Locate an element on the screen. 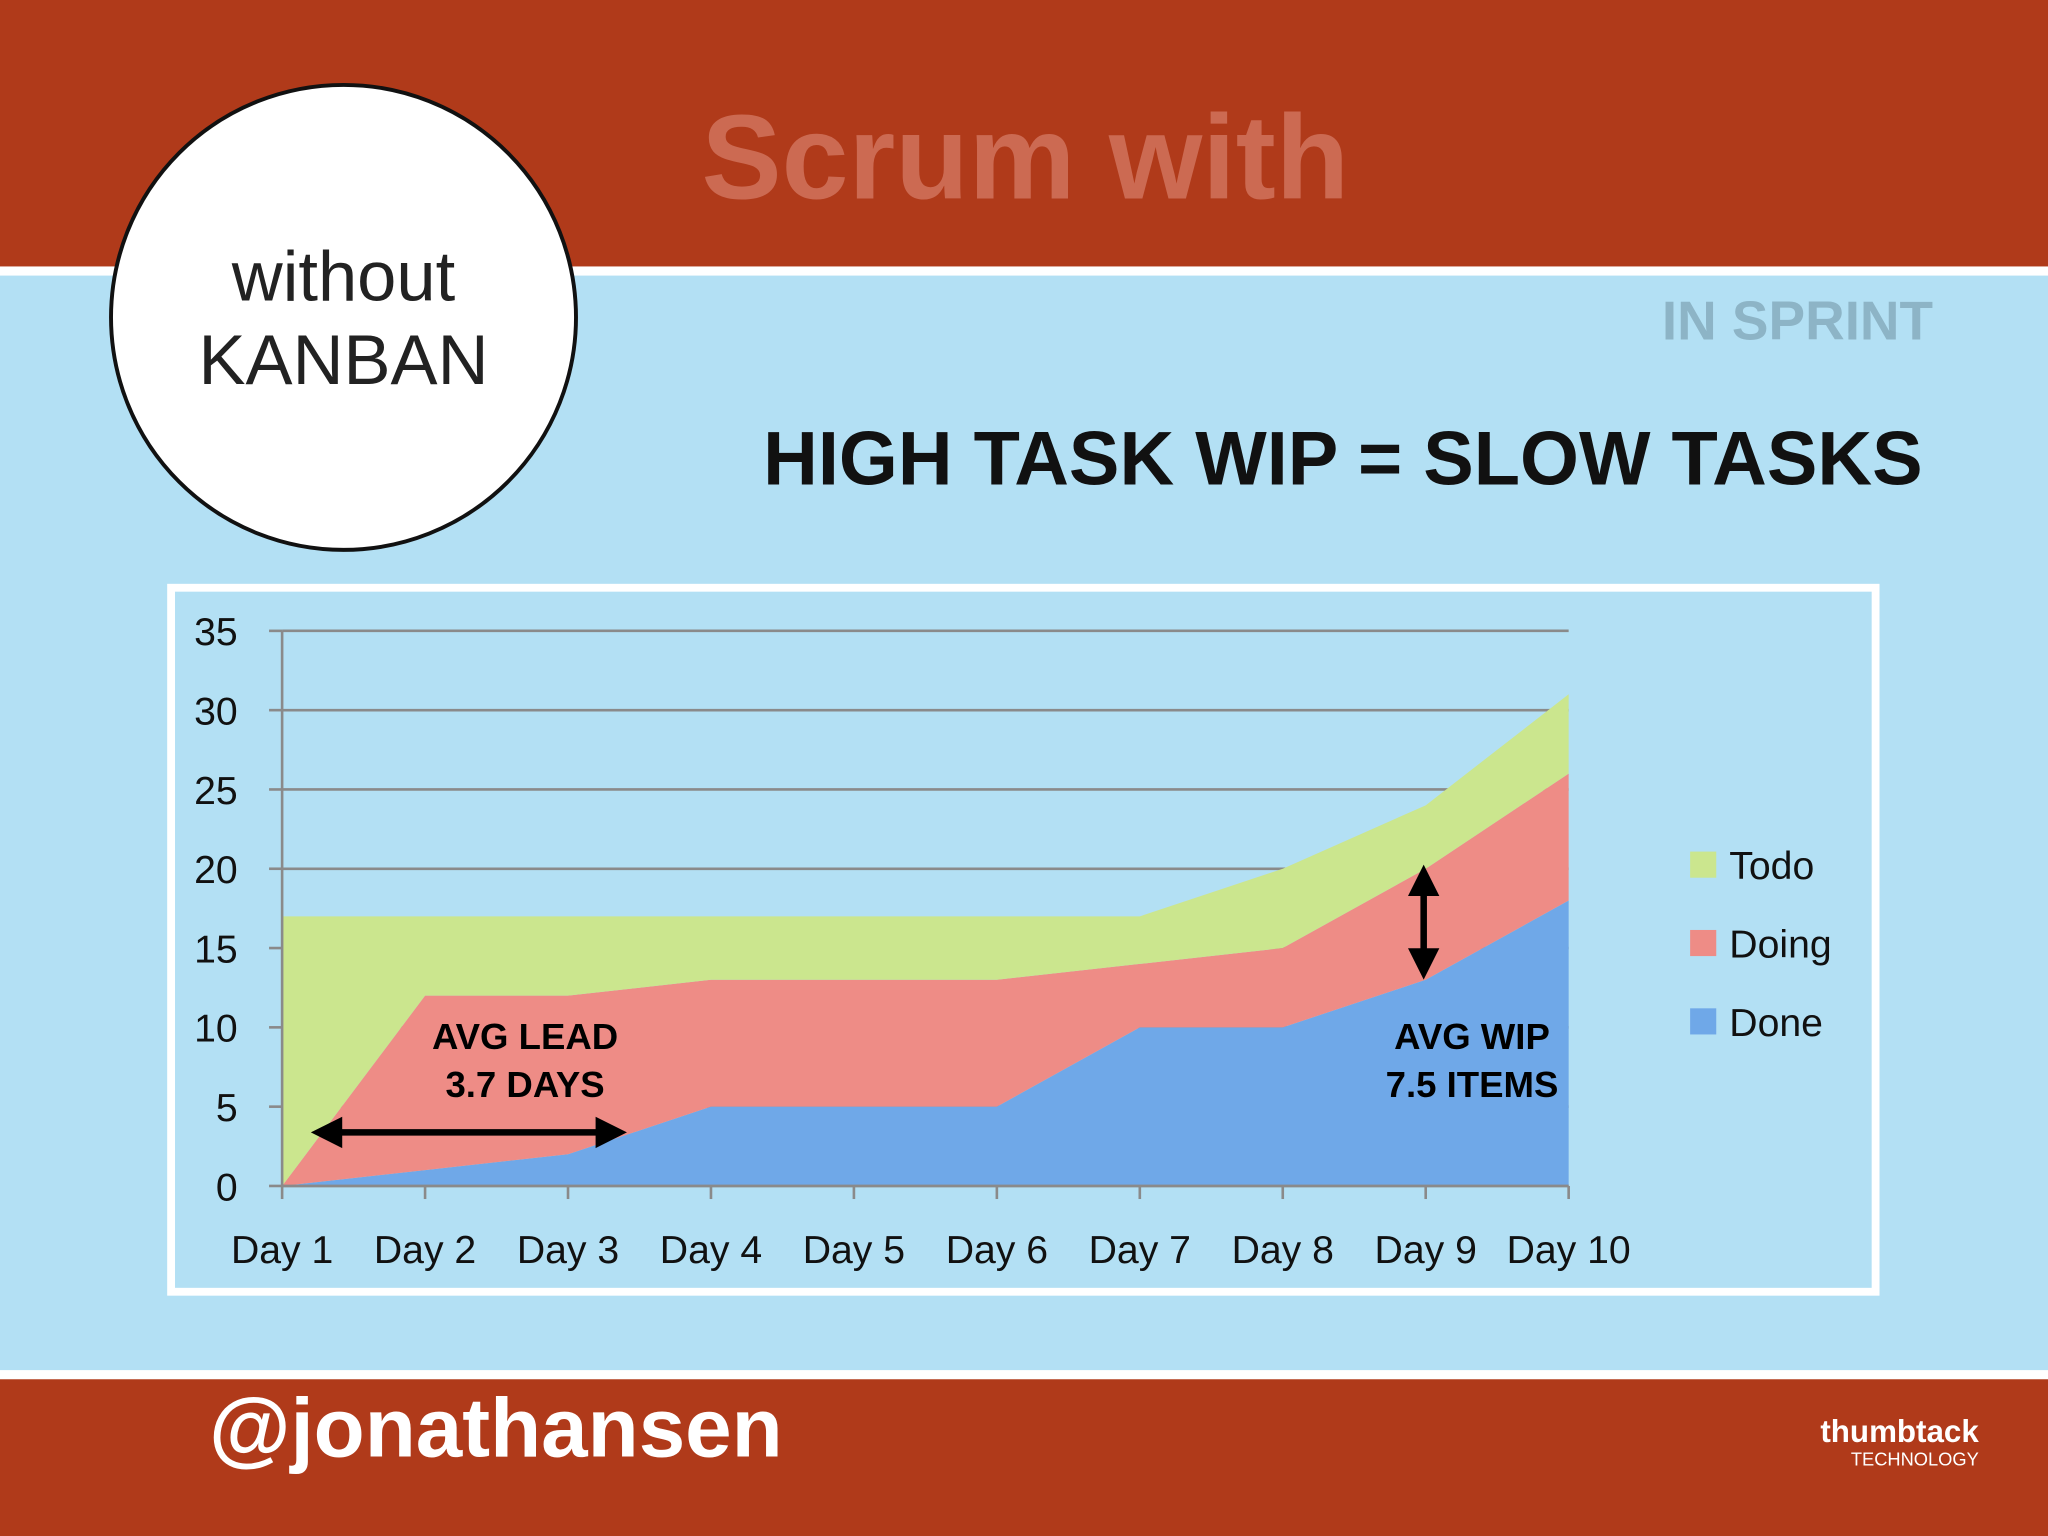  x-tick-label: Day 8 is located at coordinates (1283, 1250).